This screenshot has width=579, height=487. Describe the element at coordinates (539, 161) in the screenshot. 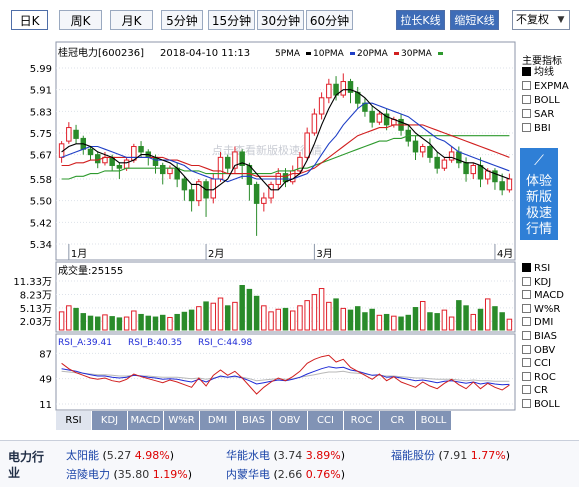

I see `trend-chart-icon: ⟋` at that location.